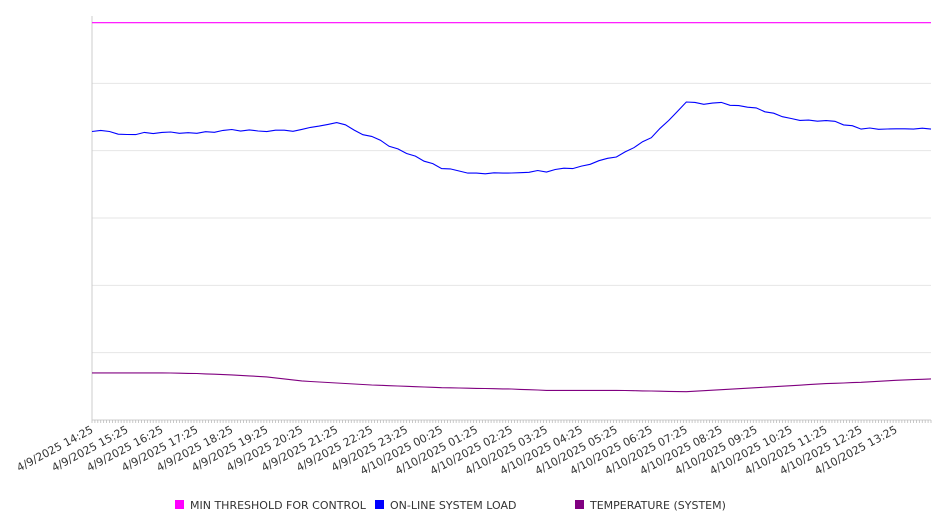 The height and width of the screenshot is (530, 946). Describe the element at coordinates (511, 138) in the screenshot. I see `series-line-on-line-system-load` at that location.